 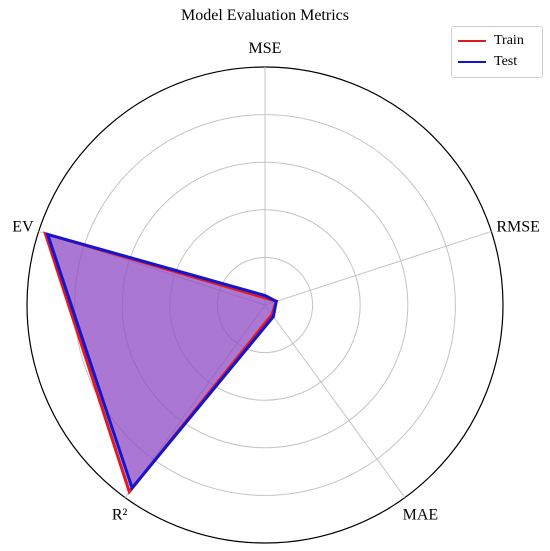 What do you see at coordinates (421, 515) in the screenshot?
I see `axis-label: MAE` at bounding box center [421, 515].